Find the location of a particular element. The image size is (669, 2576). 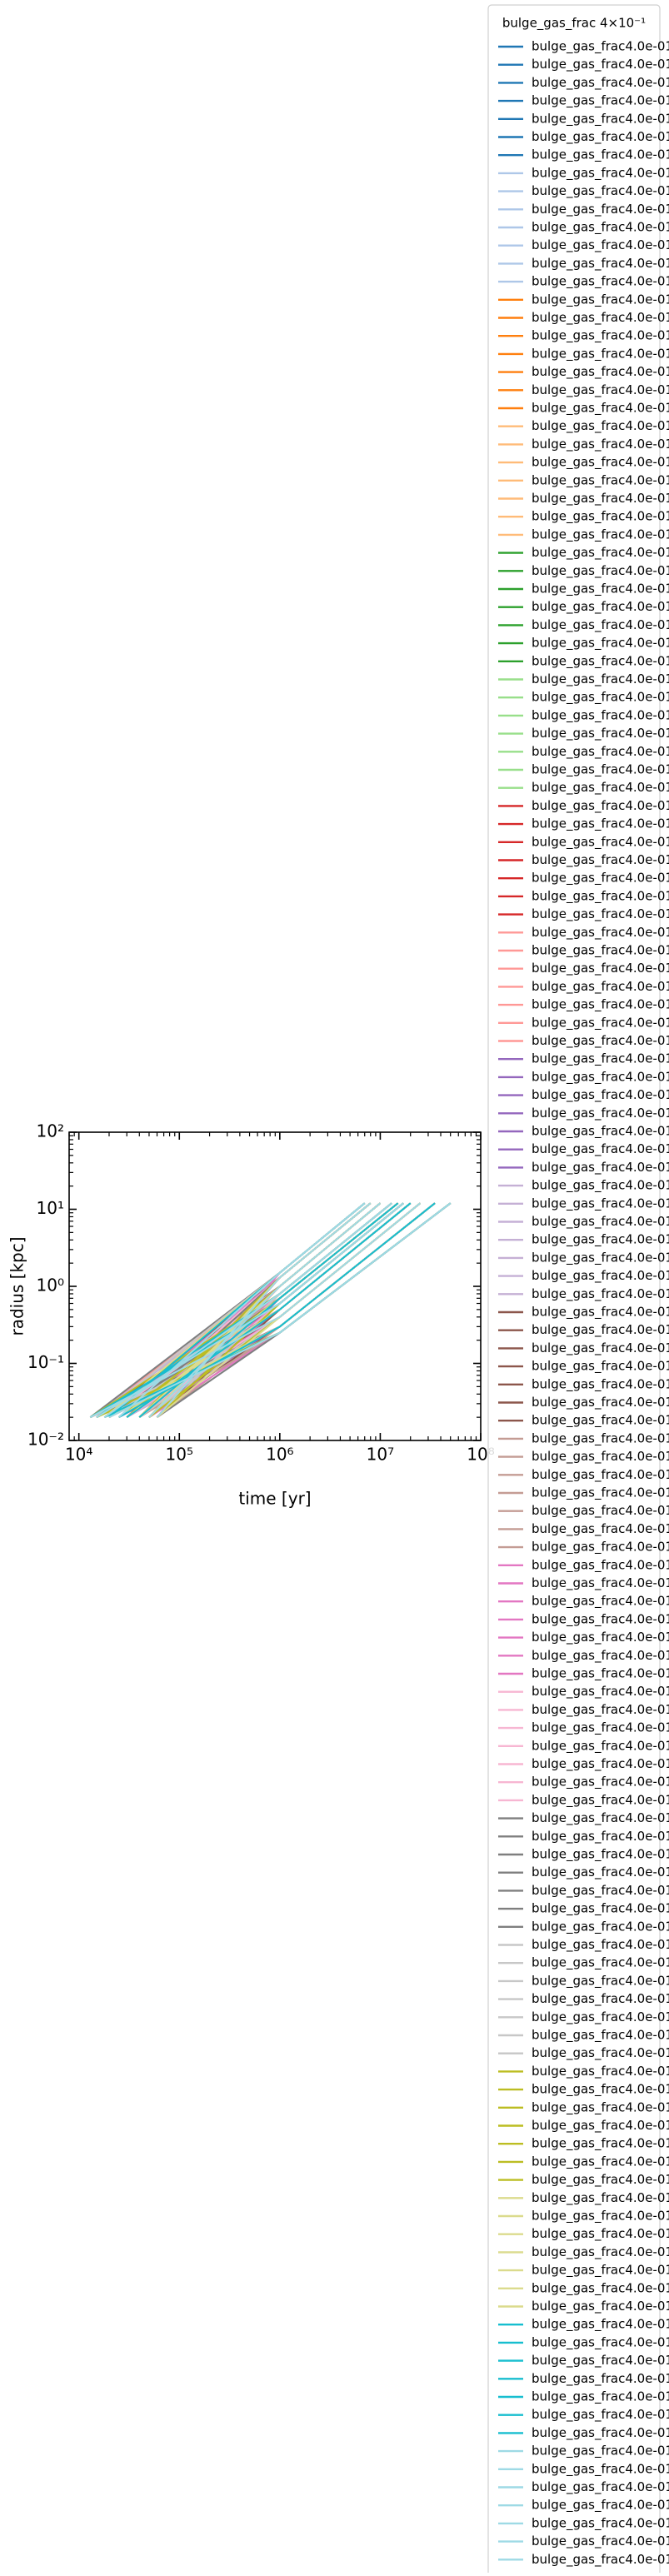

y-axis-label: radius [kpc] is located at coordinates (17, 1285).